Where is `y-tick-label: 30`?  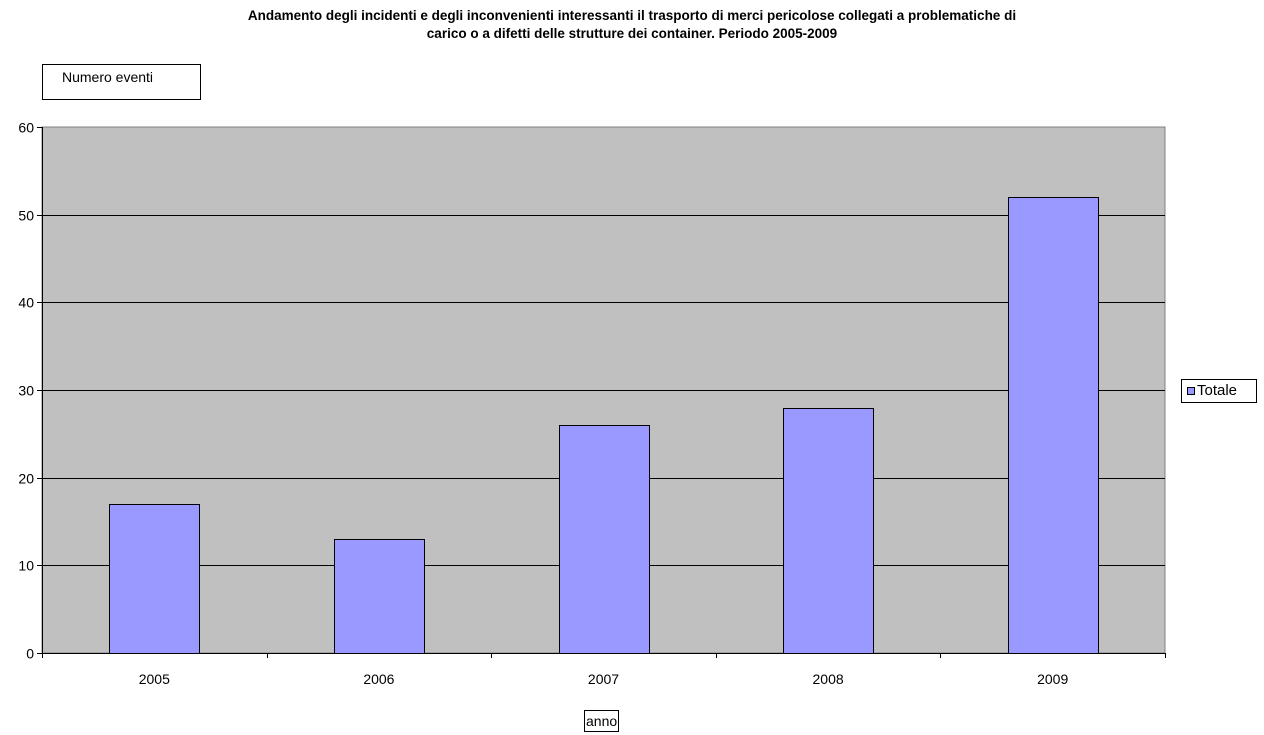
y-tick-label: 30 is located at coordinates (26, 391).